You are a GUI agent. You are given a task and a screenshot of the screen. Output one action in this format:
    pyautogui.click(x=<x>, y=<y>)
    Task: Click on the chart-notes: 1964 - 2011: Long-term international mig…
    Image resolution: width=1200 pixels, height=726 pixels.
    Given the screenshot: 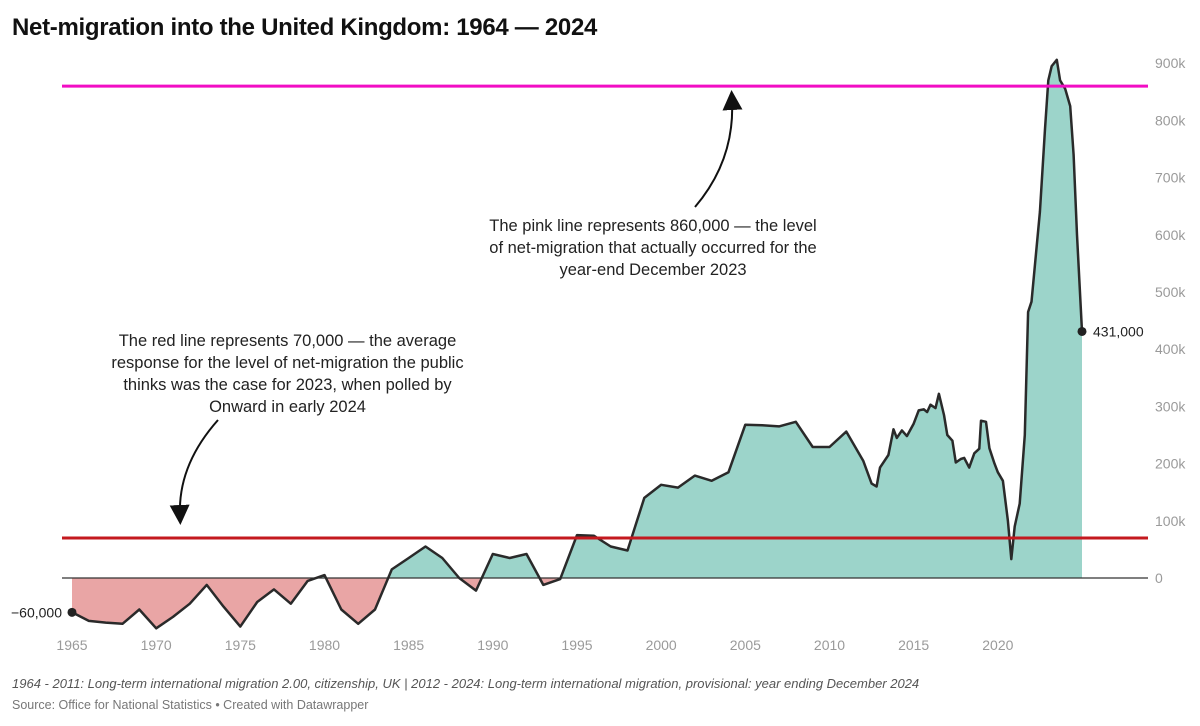 What is the action you would take?
    pyautogui.click(x=466, y=683)
    